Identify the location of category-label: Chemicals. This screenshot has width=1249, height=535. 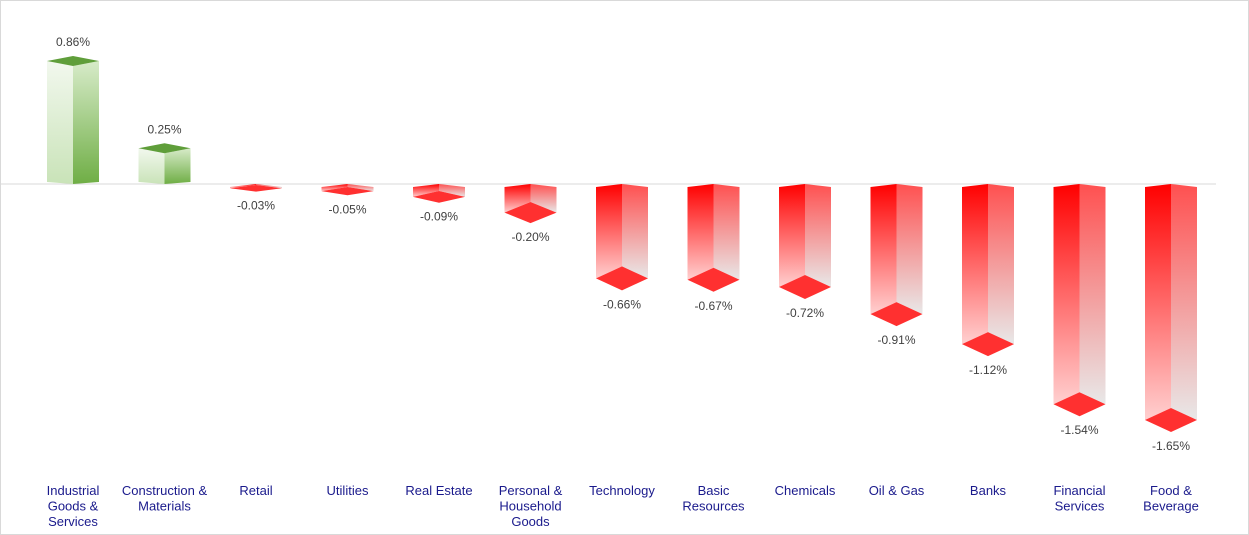
(805, 490).